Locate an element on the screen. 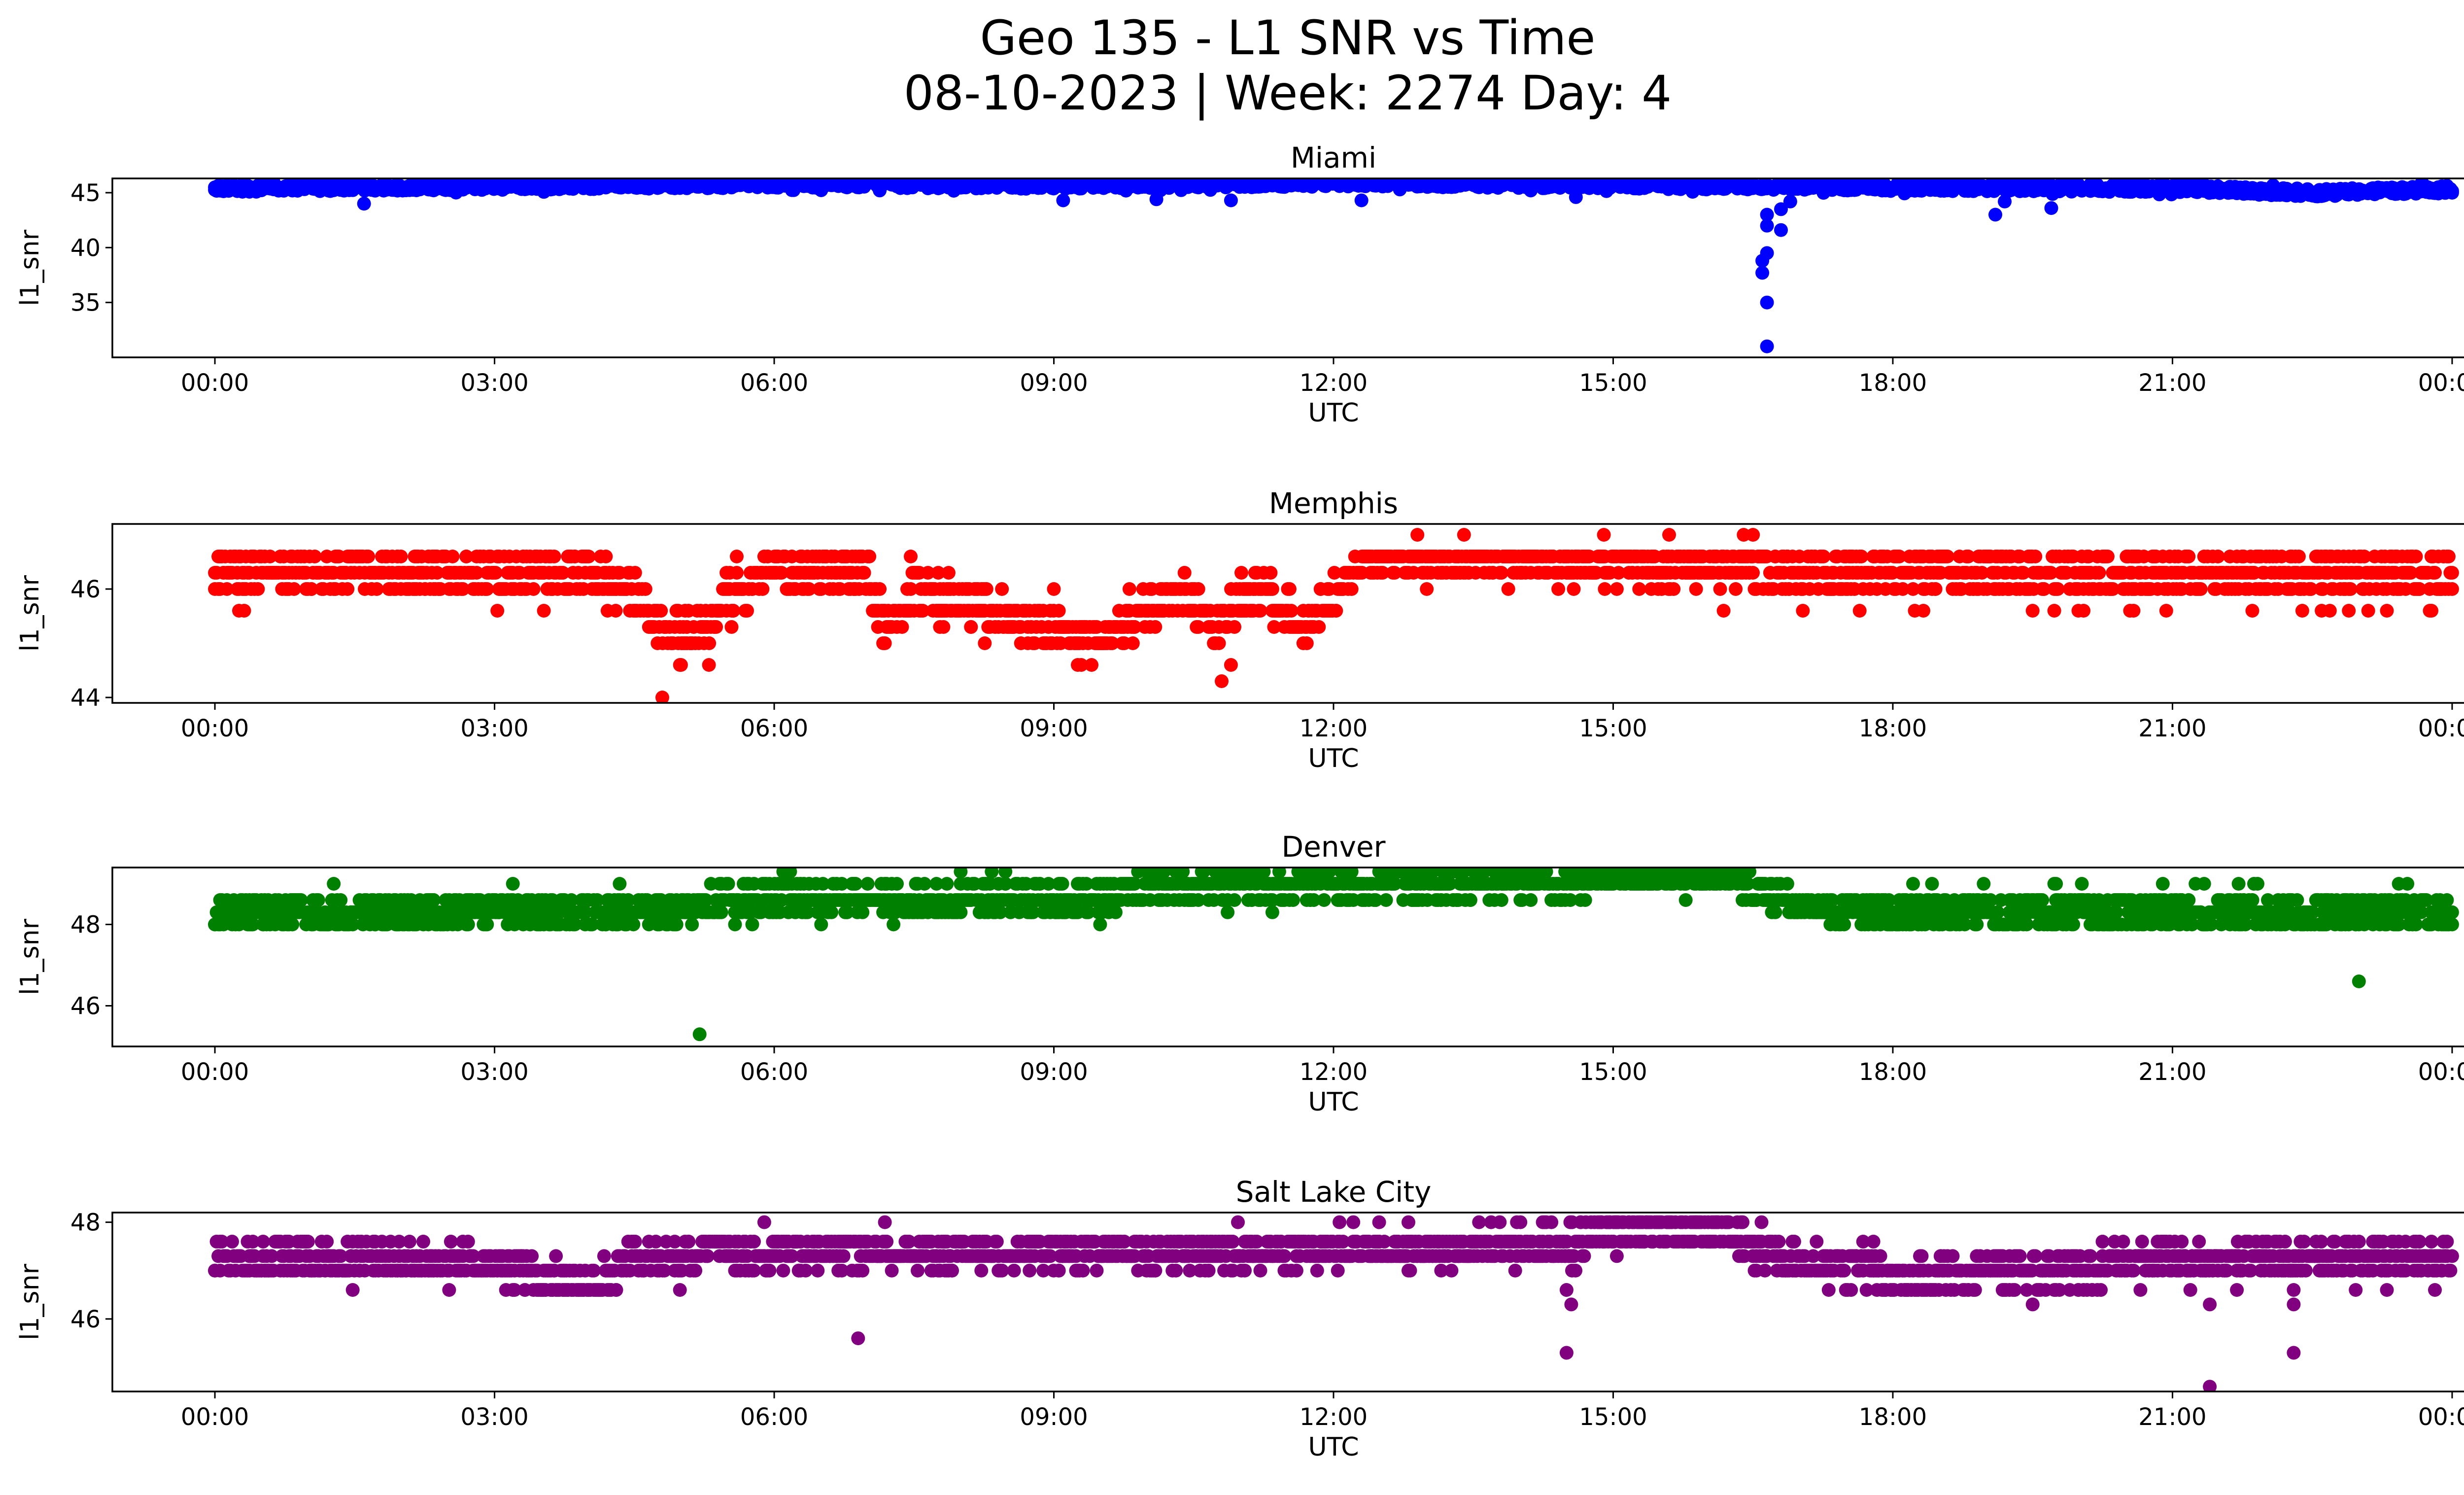 The height and width of the screenshot is (1495, 2464). y-axis-label: l1_snr is located at coordinates (30, 267).